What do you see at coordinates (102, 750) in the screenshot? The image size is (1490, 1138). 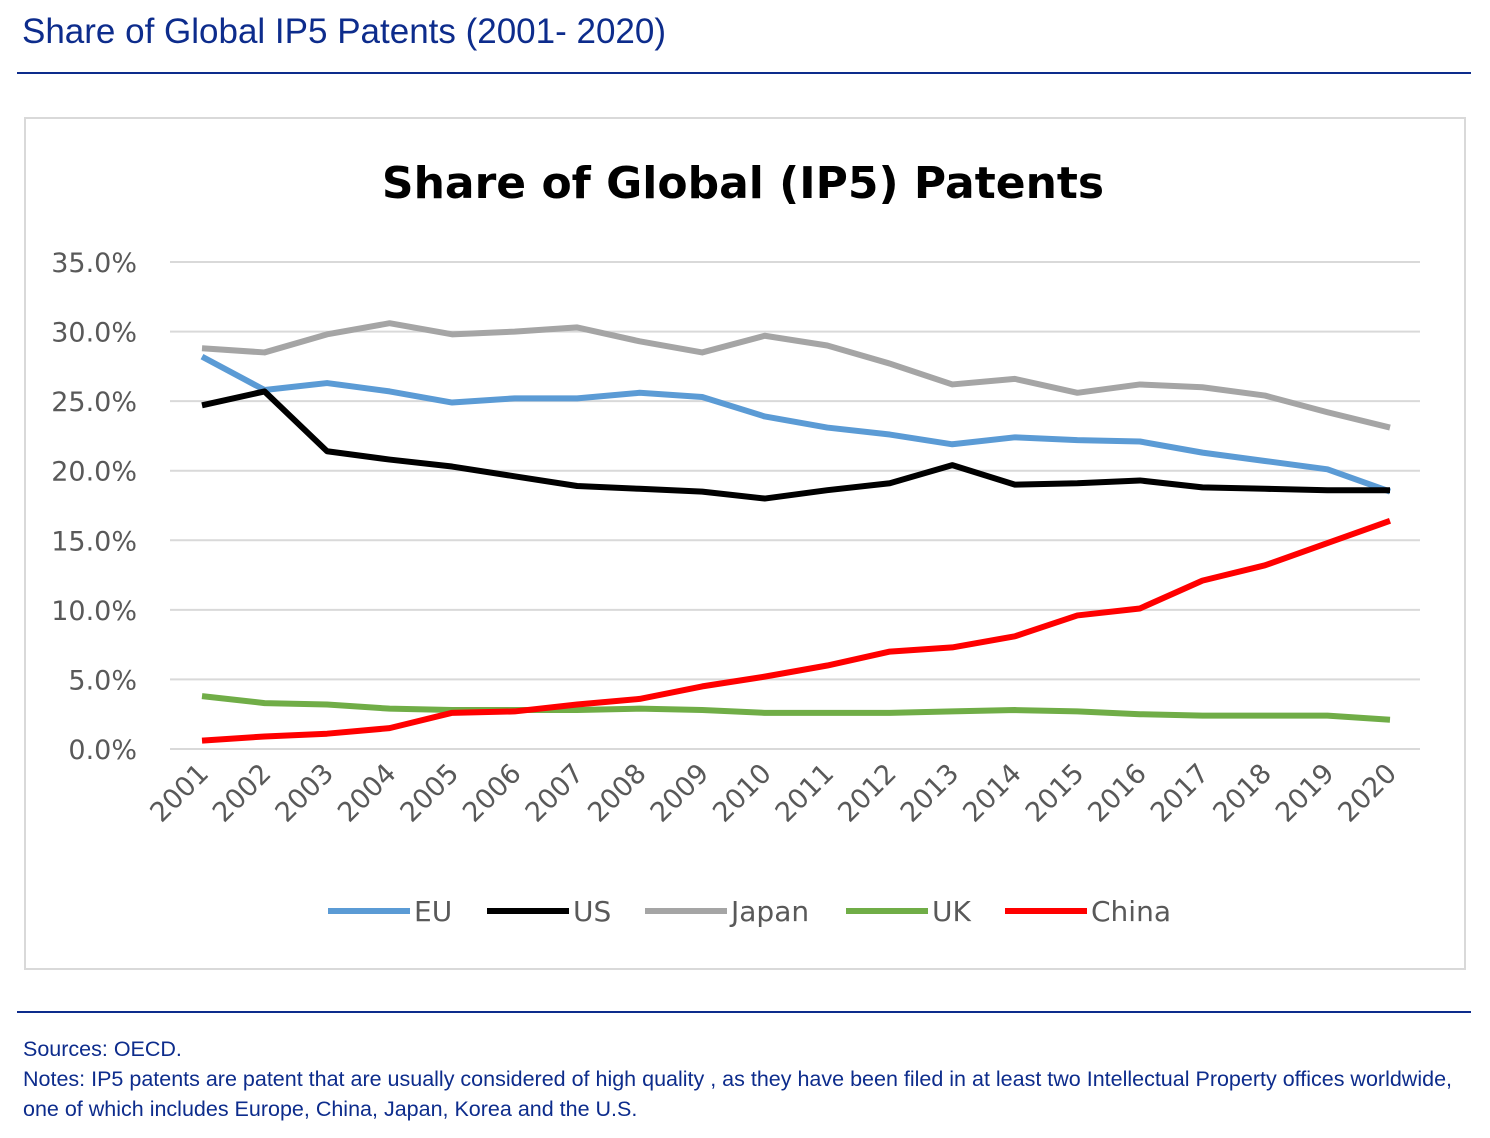 I see `y-tick-label: 0.0%` at bounding box center [102, 750].